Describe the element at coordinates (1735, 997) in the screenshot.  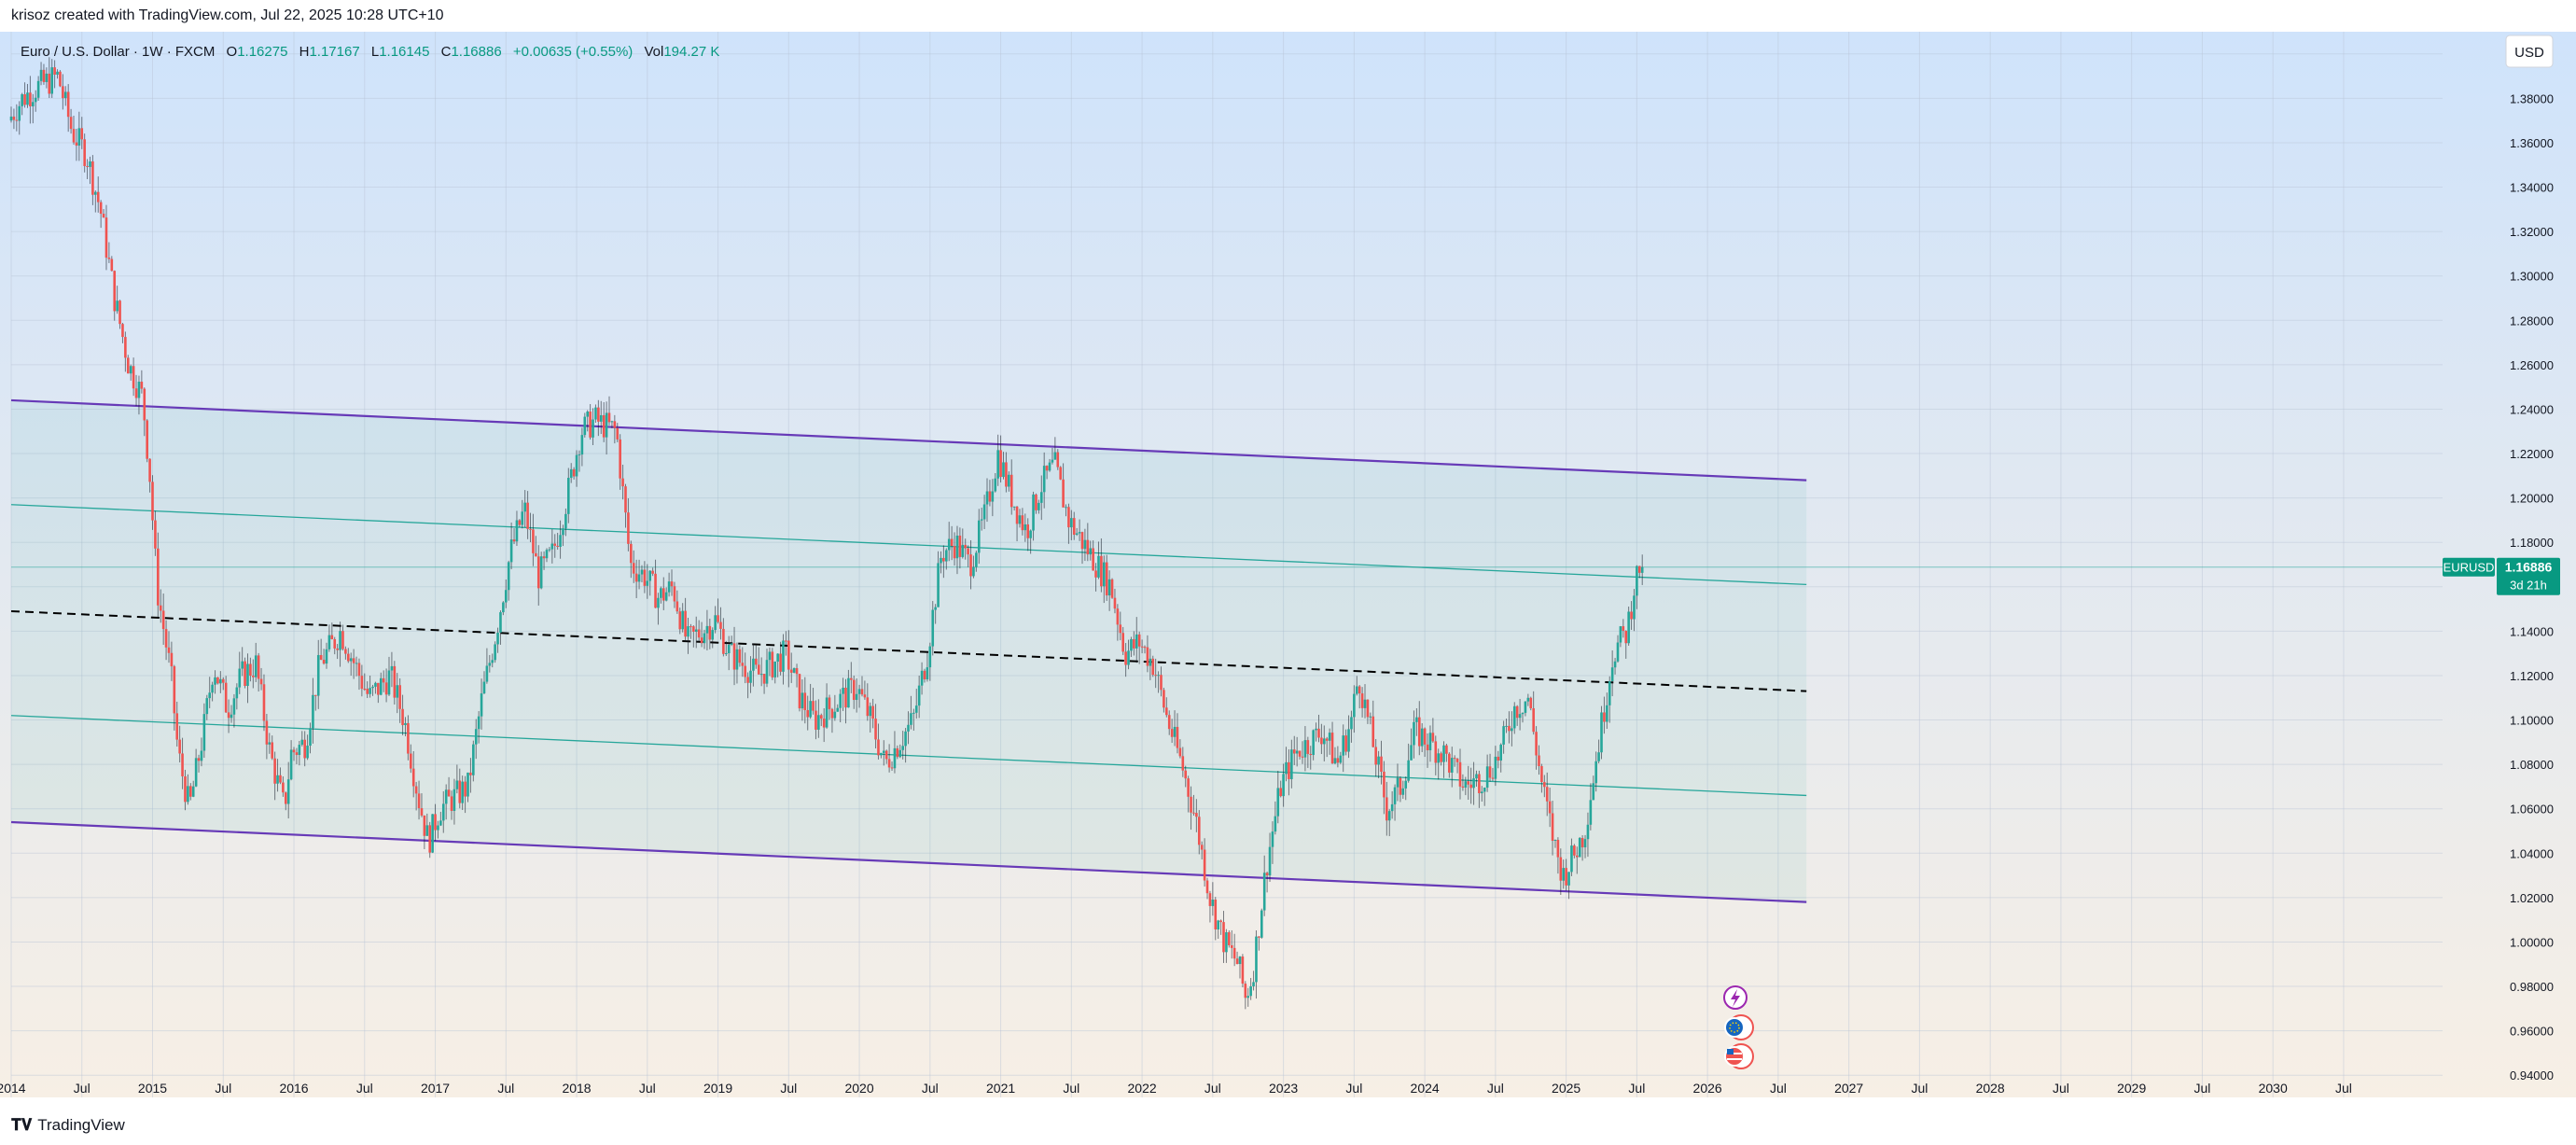
I see `flash-icon` at that location.